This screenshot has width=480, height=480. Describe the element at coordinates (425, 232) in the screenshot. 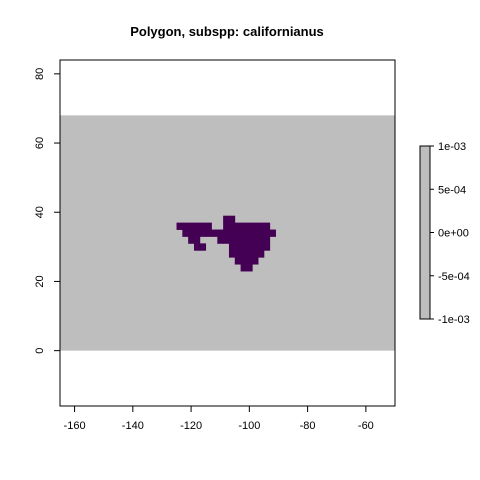

I see `legend-bar` at that location.